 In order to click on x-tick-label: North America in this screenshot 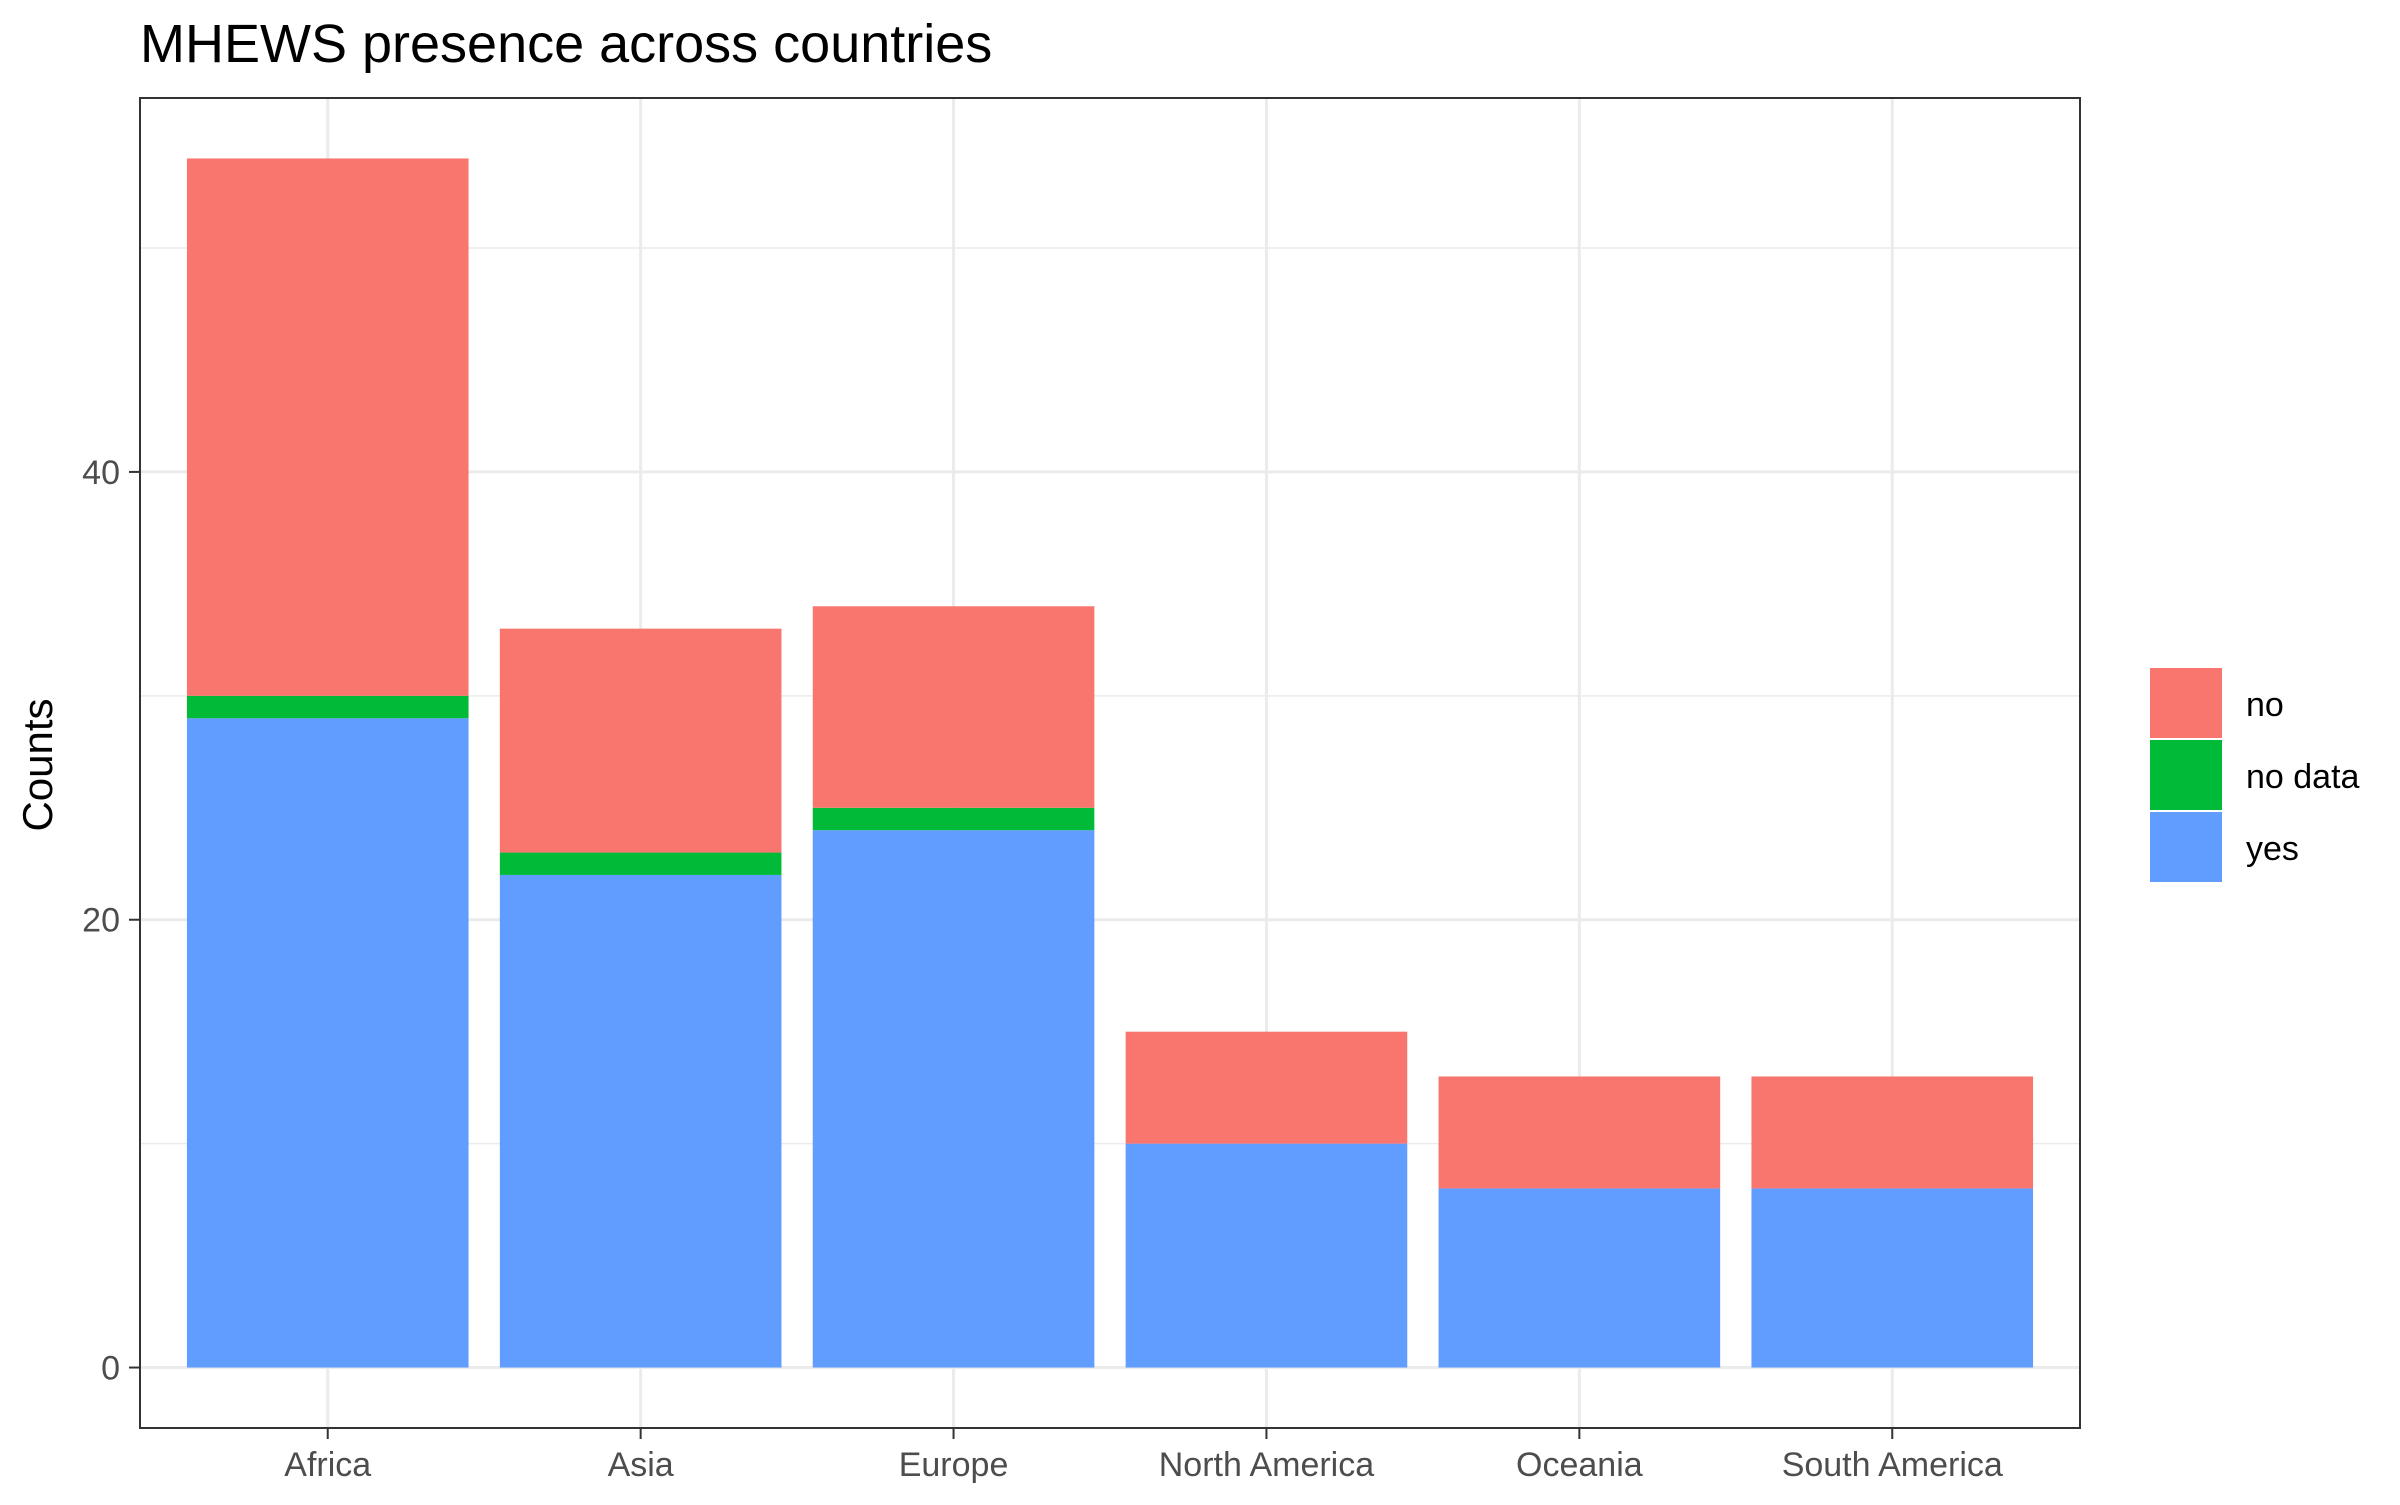, I will do `click(1266, 1465)`.